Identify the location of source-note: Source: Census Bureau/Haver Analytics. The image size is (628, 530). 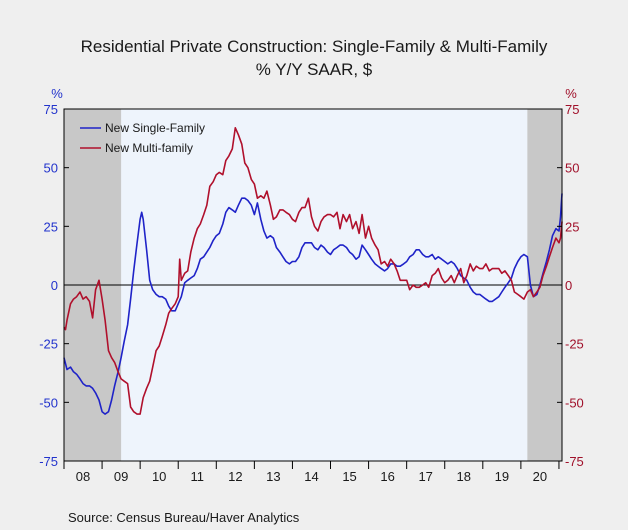
(184, 517).